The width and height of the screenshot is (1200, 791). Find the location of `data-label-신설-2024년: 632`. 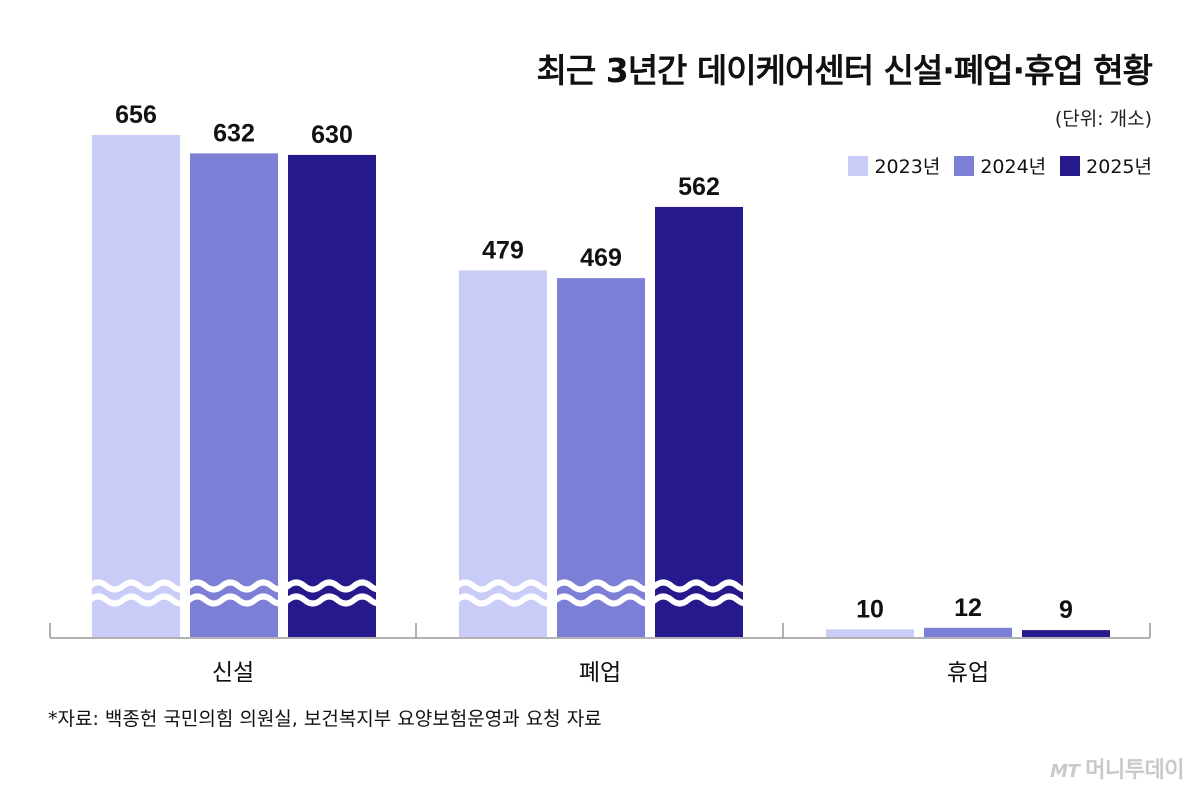

data-label-신설-2024년: 632 is located at coordinates (234, 133).